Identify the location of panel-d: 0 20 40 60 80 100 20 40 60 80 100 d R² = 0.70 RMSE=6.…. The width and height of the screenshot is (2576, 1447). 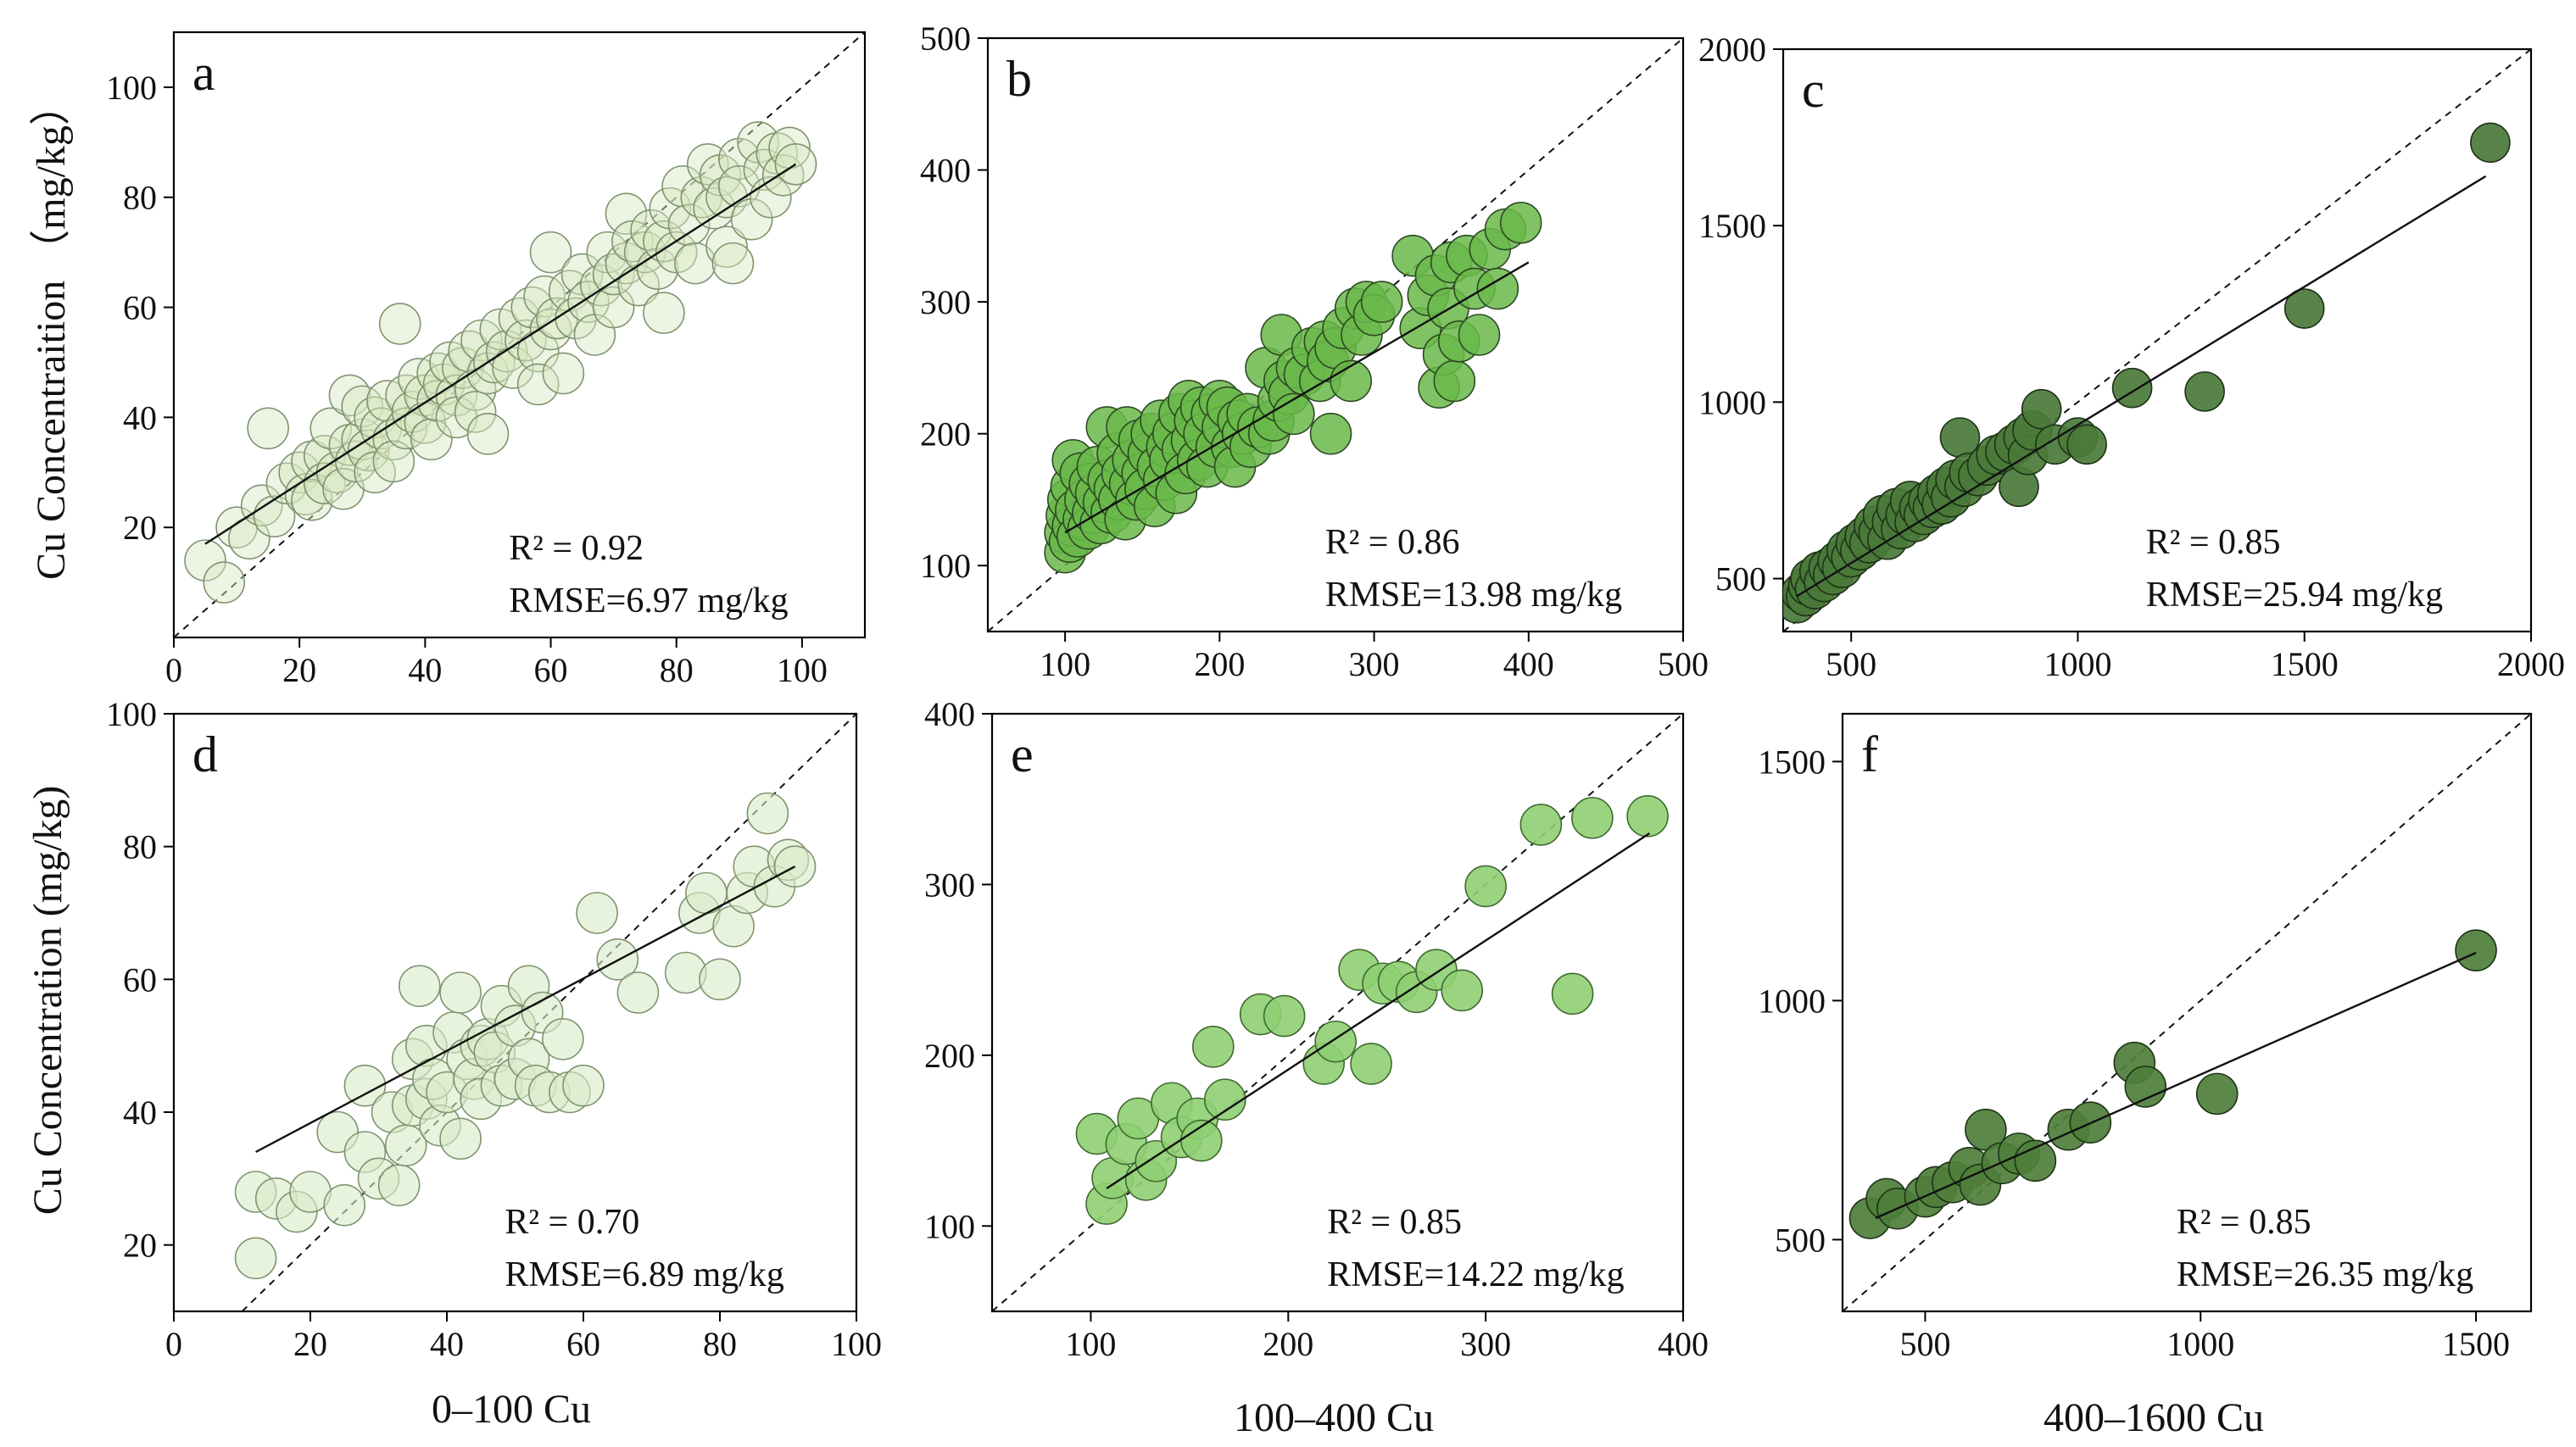
(494, 1029).